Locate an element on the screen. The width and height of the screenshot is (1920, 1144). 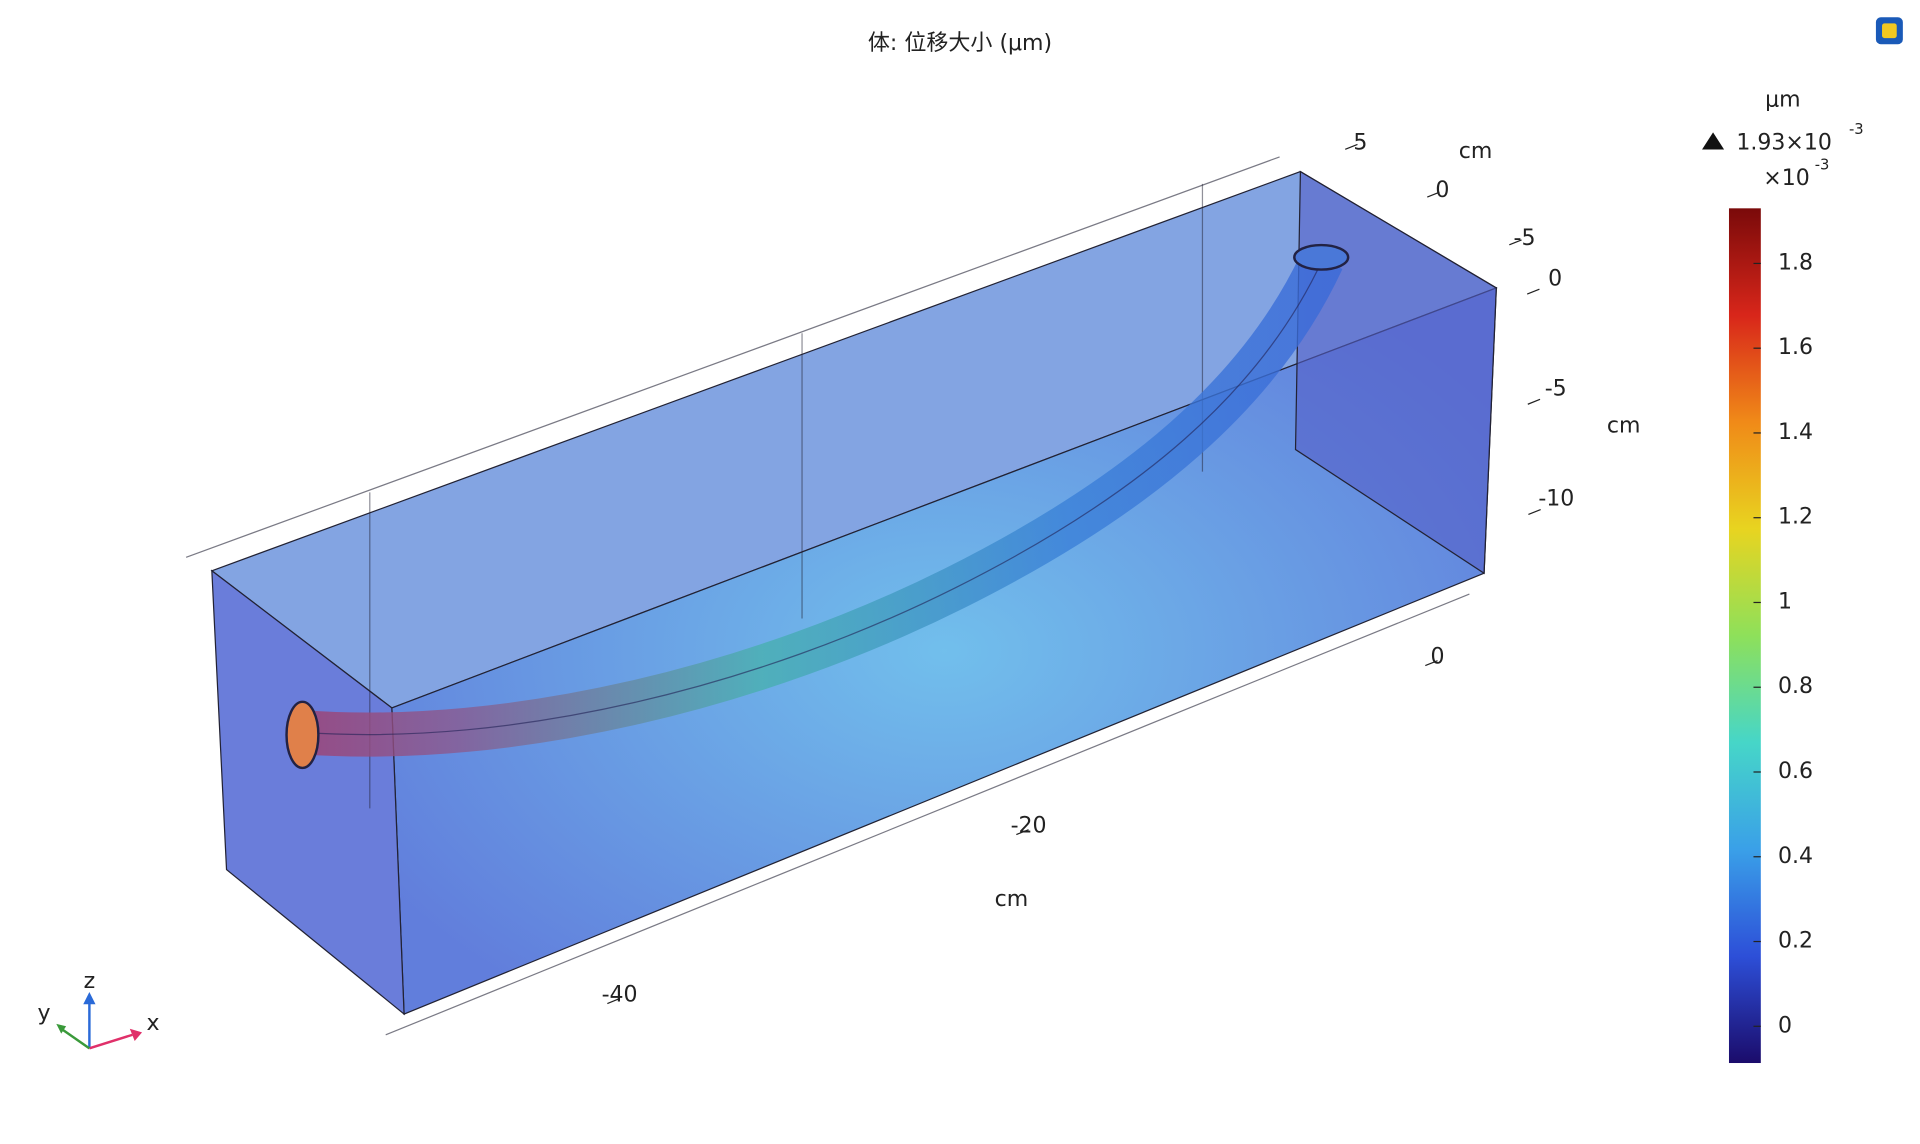
z-tick-label: -10 is located at coordinates (1556, 499).